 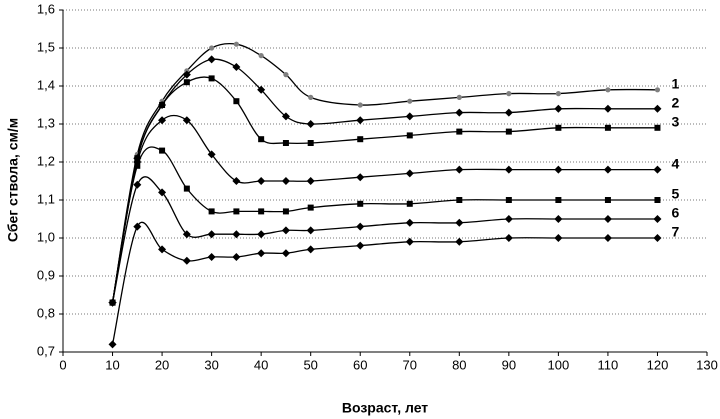 What do you see at coordinates (675, 122) in the screenshot?
I see `series-label: 3` at bounding box center [675, 122].